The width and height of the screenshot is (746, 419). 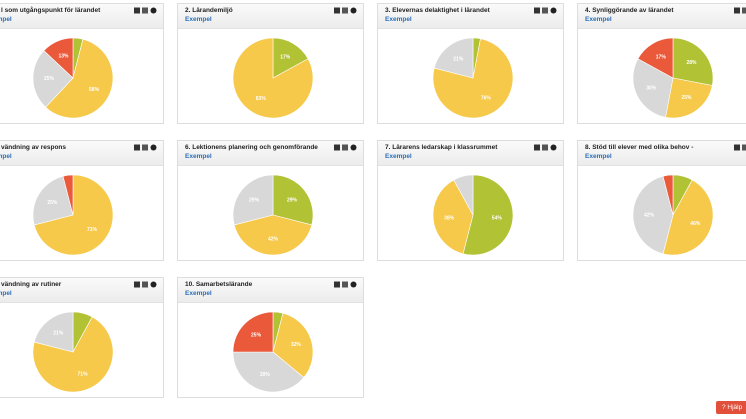 I want to click on pie-chart: 28% 25% 30% 17%, so click(x=673, y=78).